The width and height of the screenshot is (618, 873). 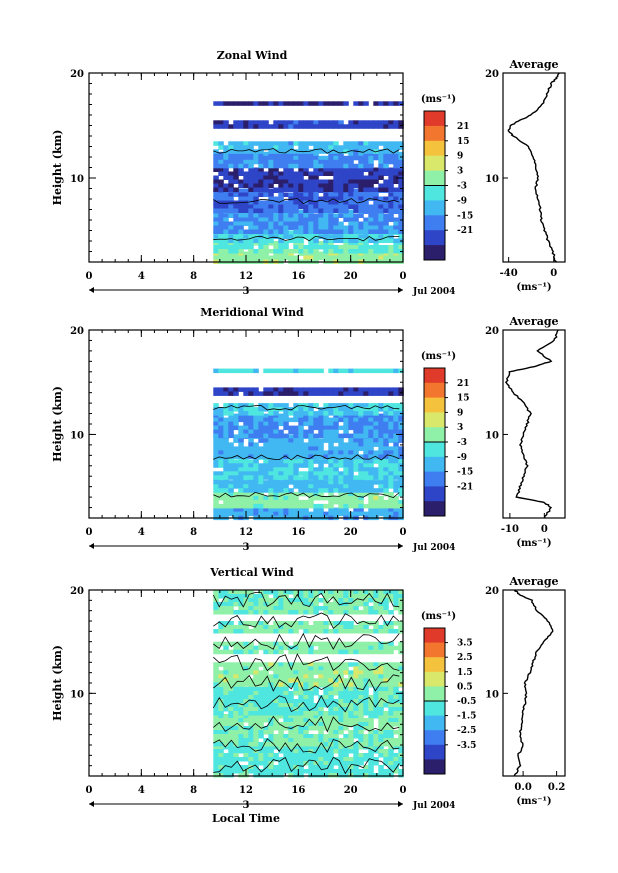 I want to click on contour-line, so click(x=306, y=495).